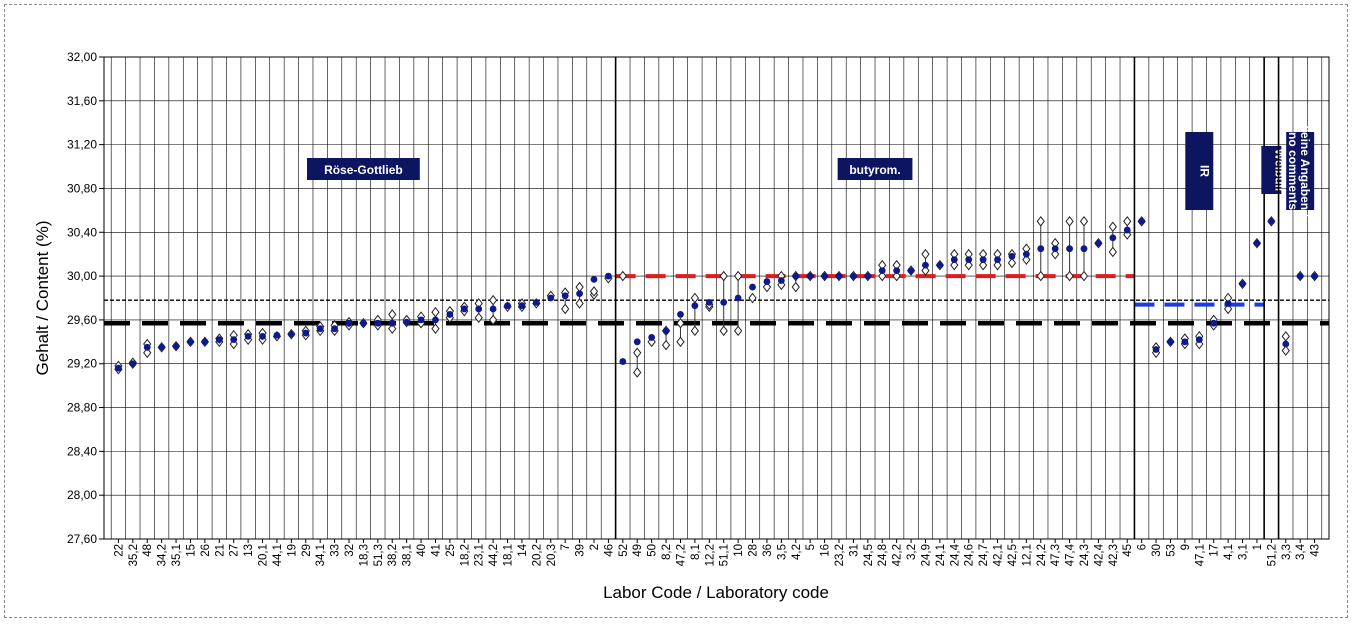 The height and width of the screenshot is (624, 1354). I want to click on x-tick-label: 42,5, so click(1013, 555).